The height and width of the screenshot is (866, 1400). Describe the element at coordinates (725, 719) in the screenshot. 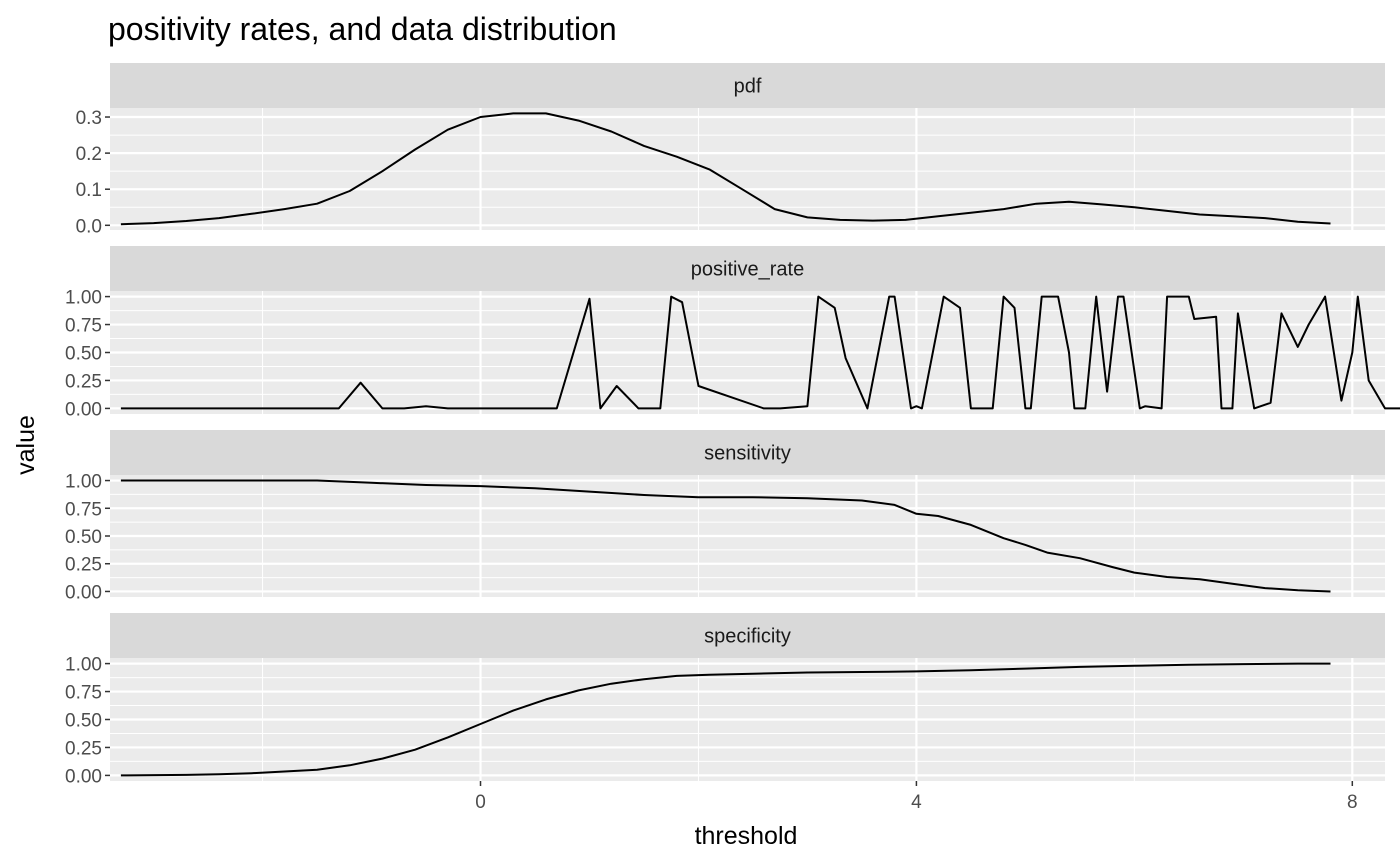

I see `series-line-specificity` at that location.